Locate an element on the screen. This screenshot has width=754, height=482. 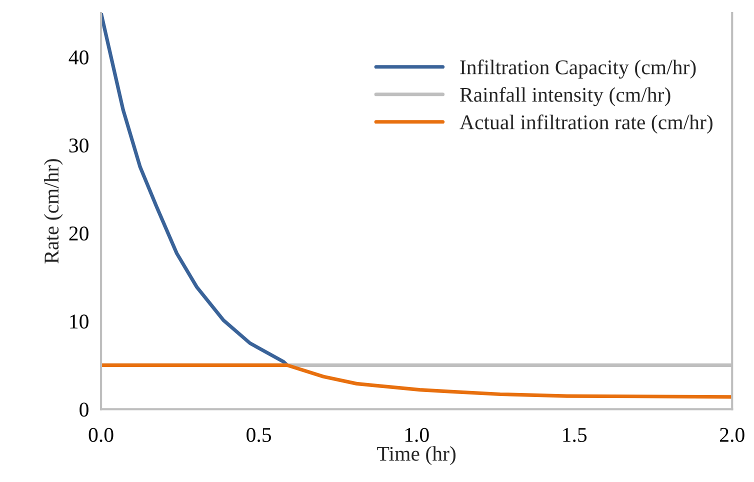
x-axis-title: Time (hr) is located at coordinates (416, 456).